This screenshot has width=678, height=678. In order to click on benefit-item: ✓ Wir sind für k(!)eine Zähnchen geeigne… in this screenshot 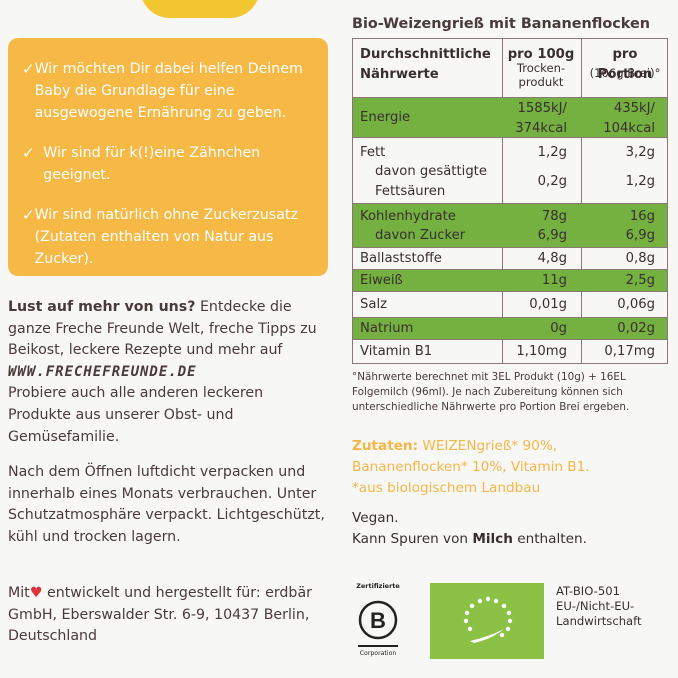, I will do `click(172, 164)`.